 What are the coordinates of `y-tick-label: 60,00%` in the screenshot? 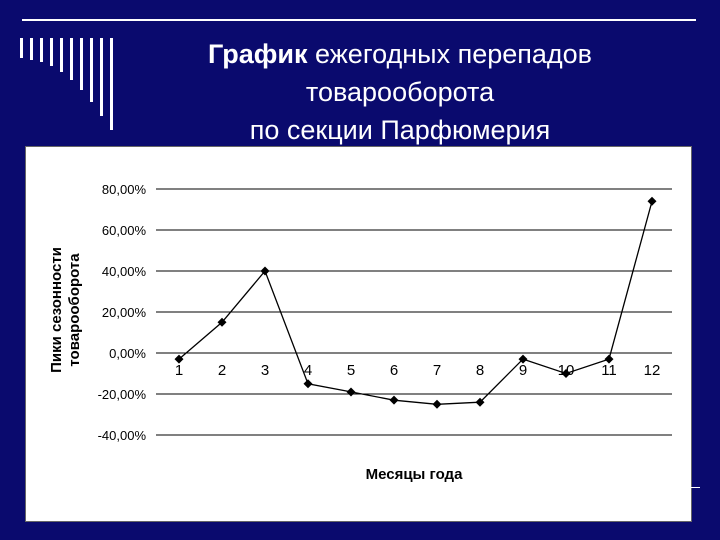 It's located at (124, 230).